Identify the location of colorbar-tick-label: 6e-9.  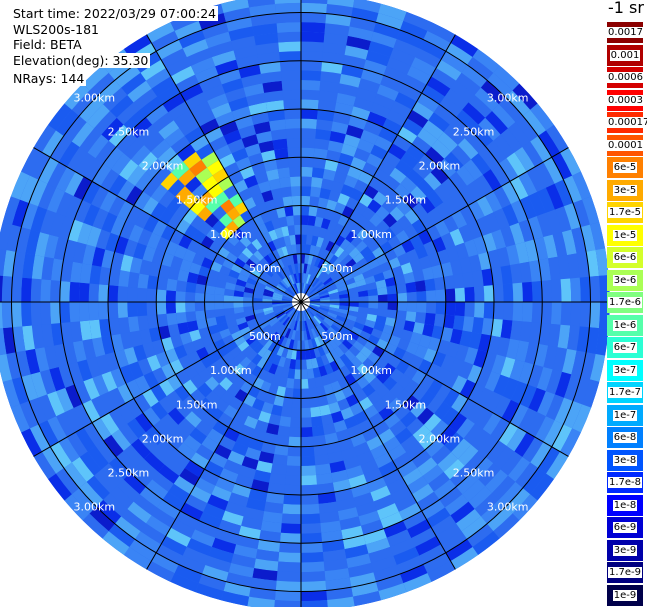
(625, 527).